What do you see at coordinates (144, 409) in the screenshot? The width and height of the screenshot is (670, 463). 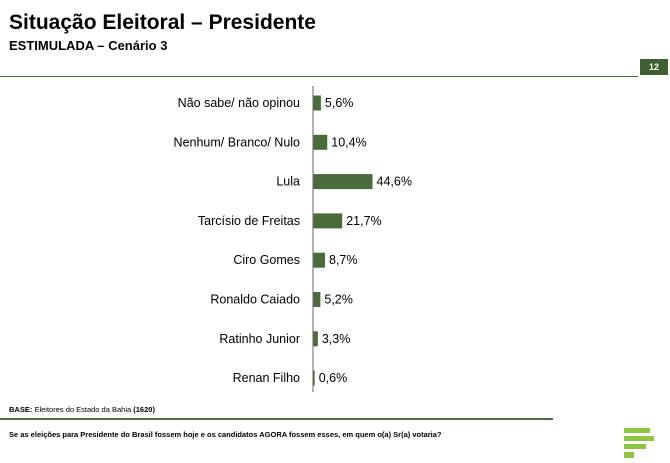 I see `base-count: (1620)` at bounding box center [144, 409].